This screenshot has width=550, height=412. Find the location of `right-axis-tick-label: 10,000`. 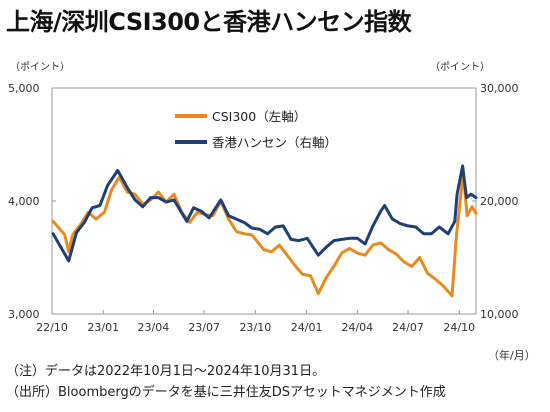

right-axis-tick-label: 10,000 is located at coordinates (499, 314).